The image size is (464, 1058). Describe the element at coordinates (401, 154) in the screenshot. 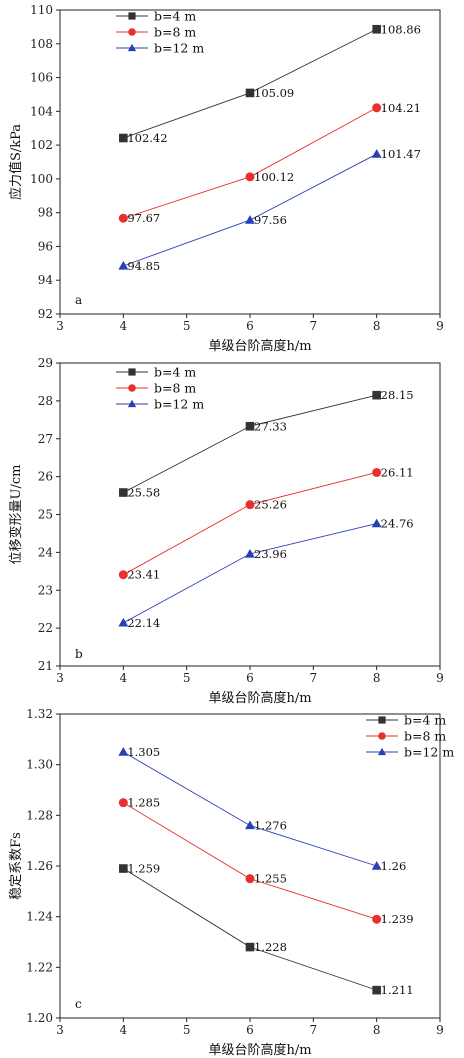

I see `data-label: 101.47` at that location.